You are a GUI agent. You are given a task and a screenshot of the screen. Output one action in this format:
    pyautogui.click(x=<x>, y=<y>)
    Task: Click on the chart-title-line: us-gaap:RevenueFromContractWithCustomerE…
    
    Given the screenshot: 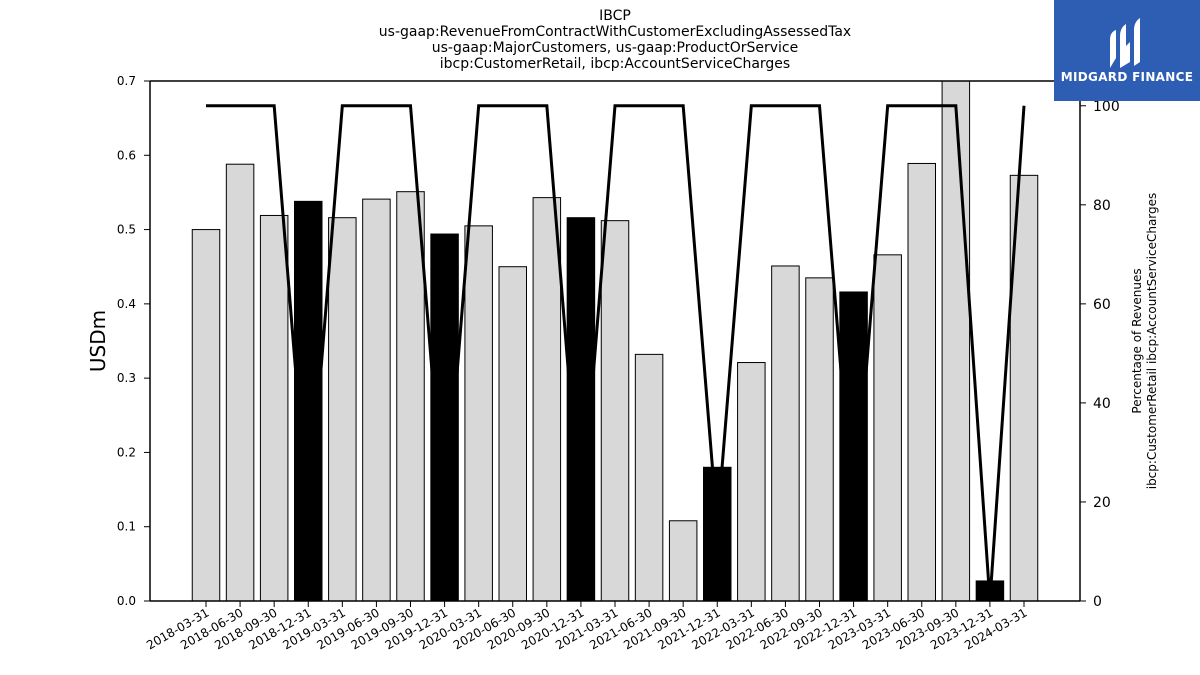 What is the action you would take?
    pyautogui.click(x=615, y=32)
    